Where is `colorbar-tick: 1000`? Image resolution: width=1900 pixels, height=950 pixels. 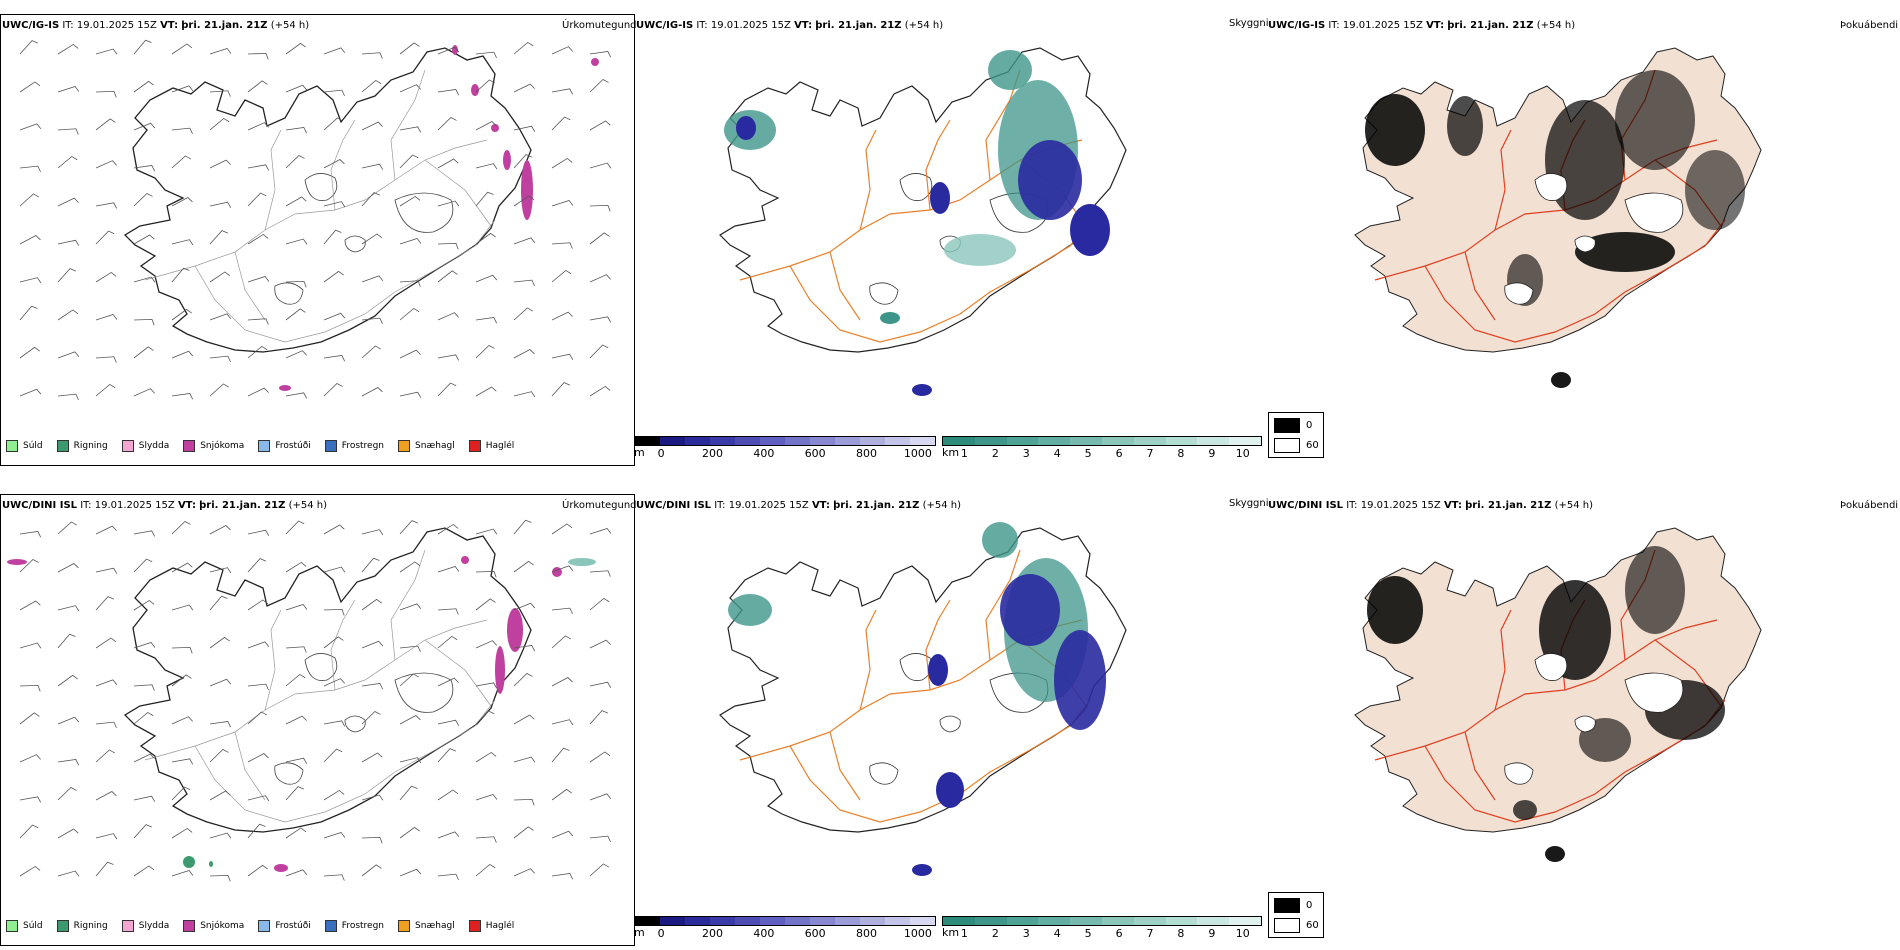 colorbar-tick: 1000 is located at coordinates (917, 453).